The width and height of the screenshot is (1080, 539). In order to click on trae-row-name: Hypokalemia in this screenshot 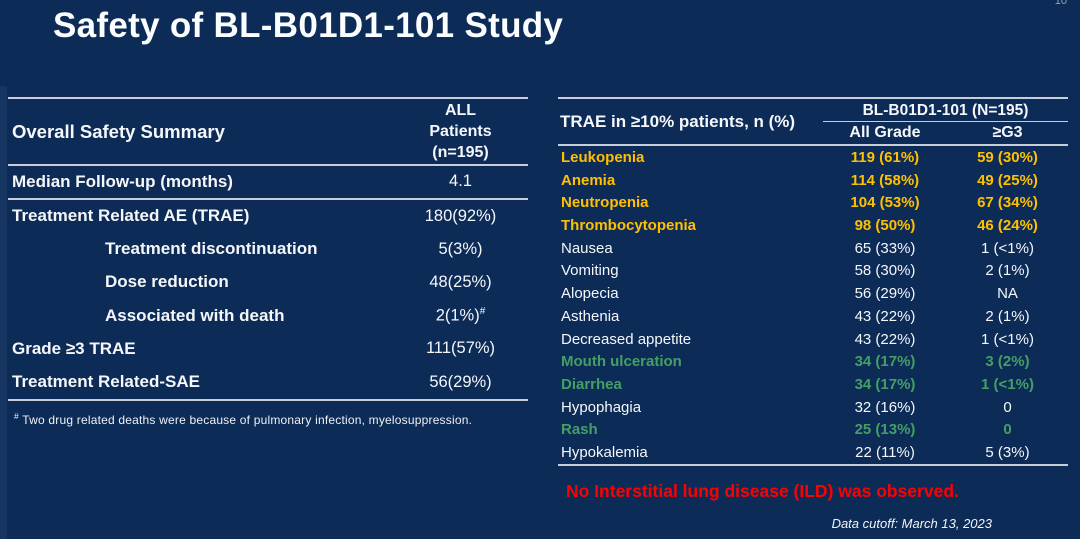, I will do `click(604, 453)`.